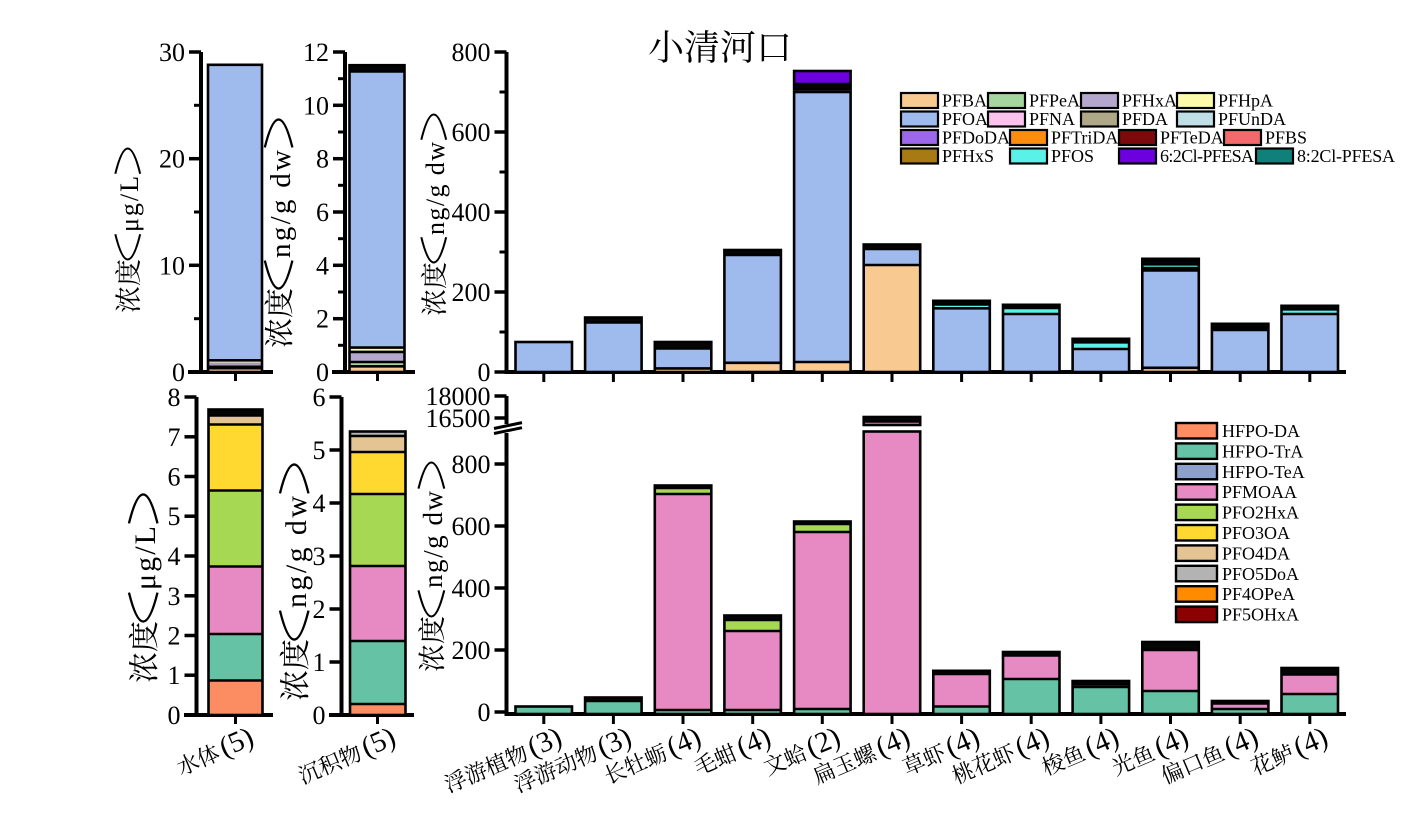 This screenshot has height=827, width=1410. I want to click on svg-text: PFO4DA, so click(1256, 553).